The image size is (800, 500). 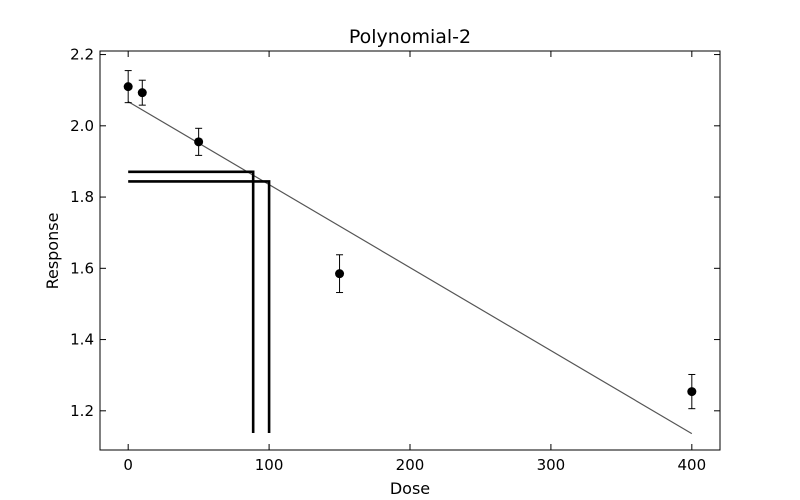 What do you see at coordinates (82, 55) in the screenshot?
I see `y-tick-label-5: 2.2` at bounding box center [82, 55].